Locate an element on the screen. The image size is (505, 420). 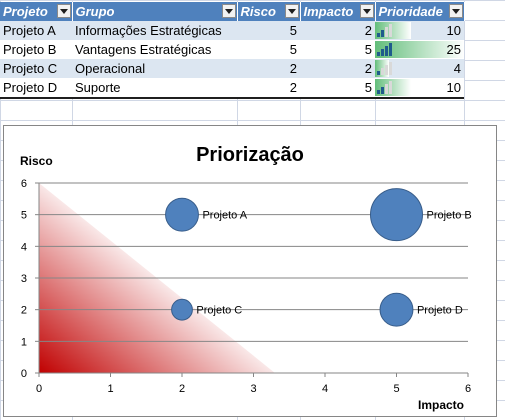
y-tick-label: 0 is located at coordinates (24, 374).